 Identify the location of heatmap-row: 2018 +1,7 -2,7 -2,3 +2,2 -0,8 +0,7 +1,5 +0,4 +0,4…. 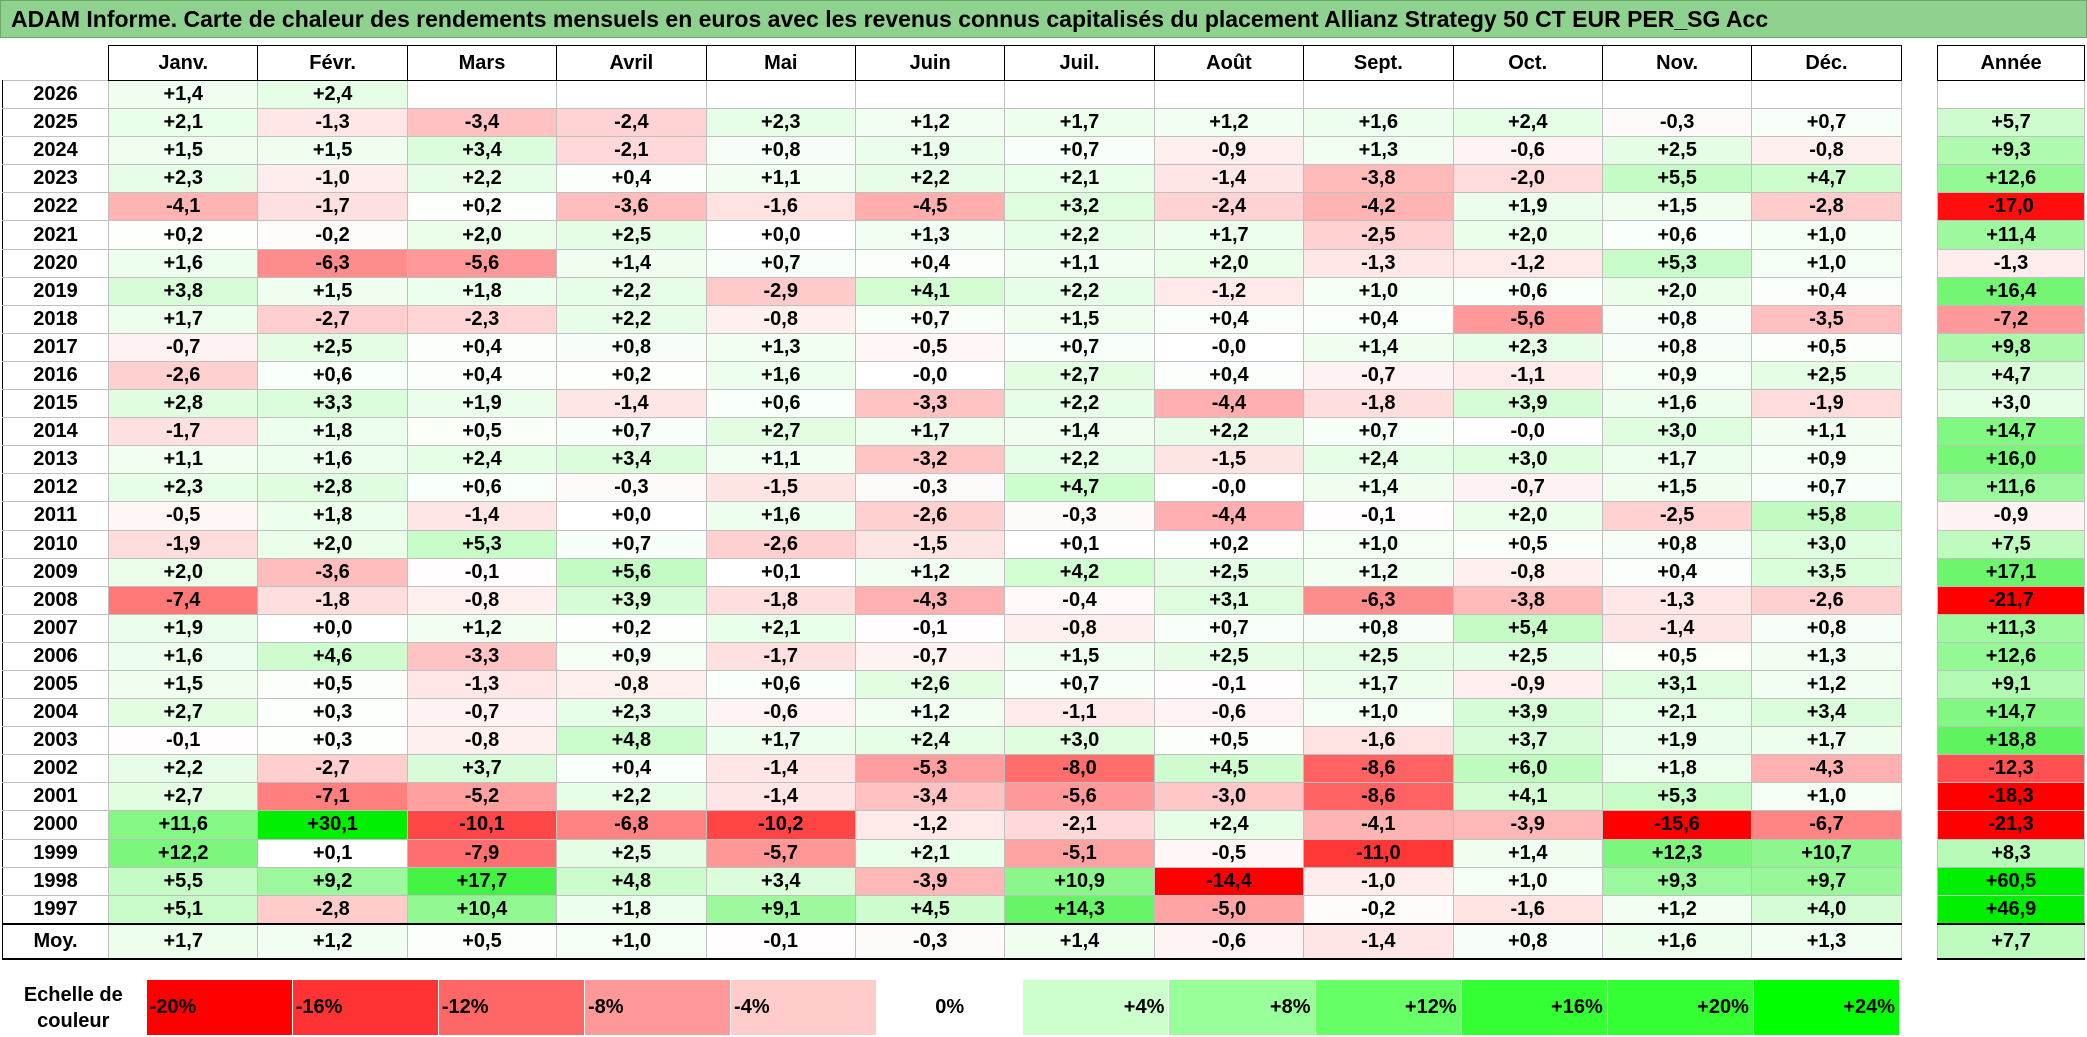
(952, 319).